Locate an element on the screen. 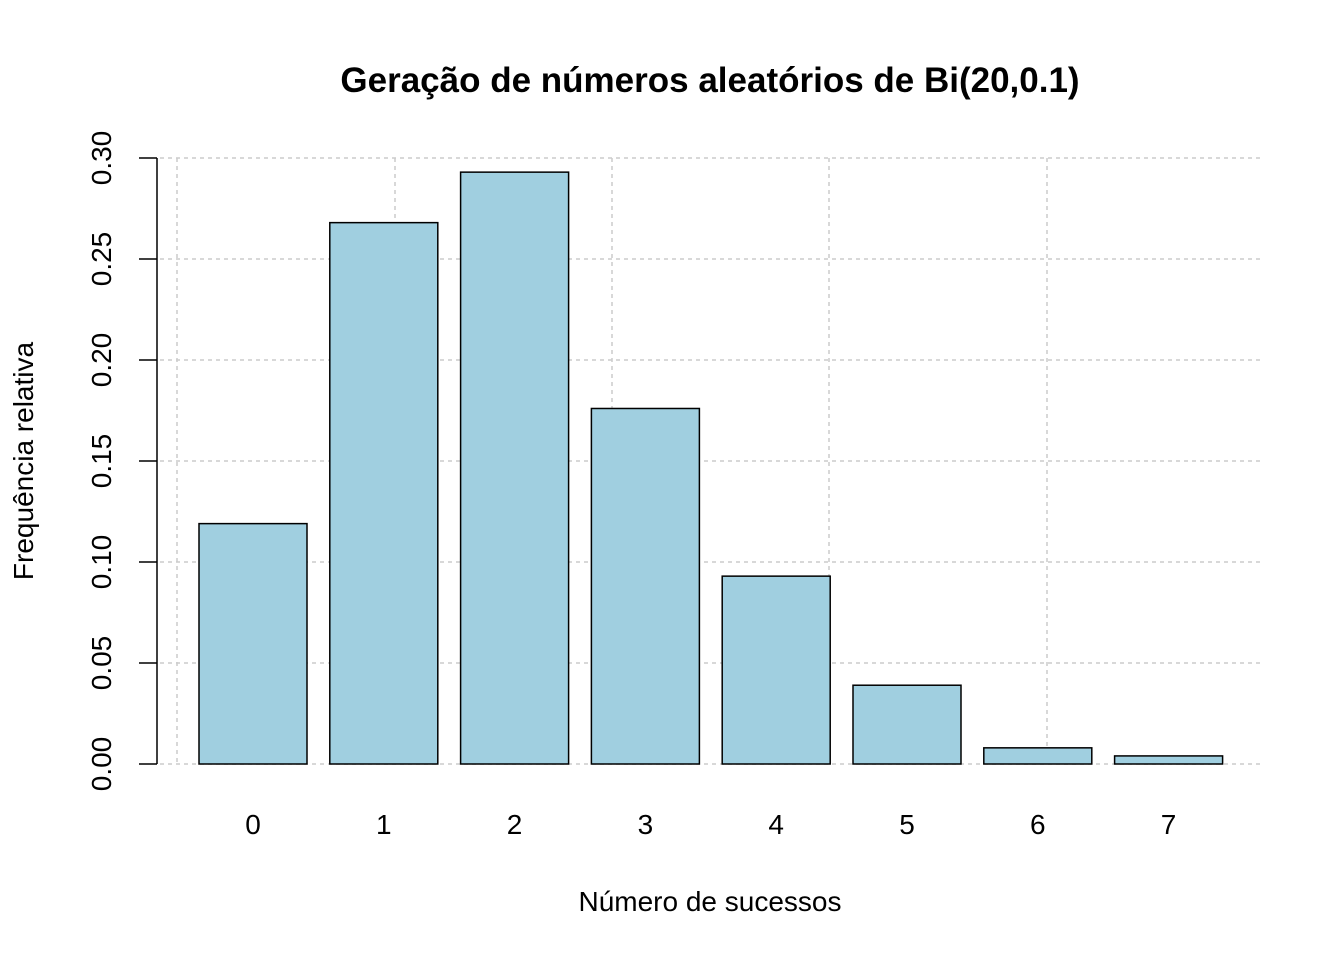  x-tick-label: 7 is located at coordinates (1169, 824).